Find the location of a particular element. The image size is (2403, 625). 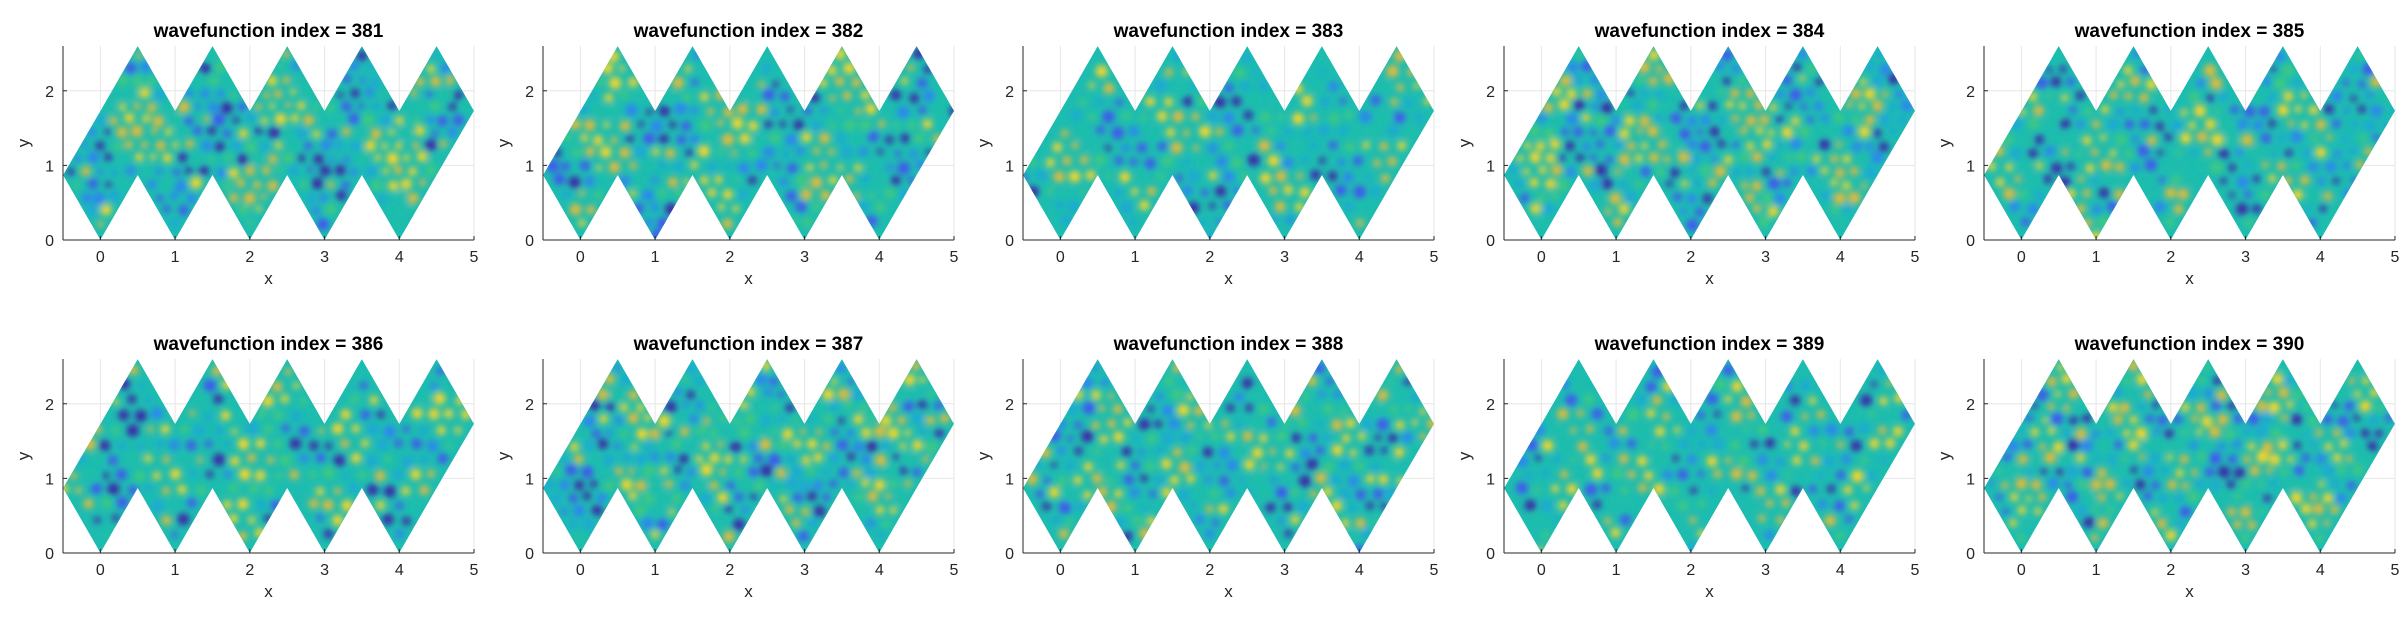

y-axis-label: y is located at coordinates (503, 455).